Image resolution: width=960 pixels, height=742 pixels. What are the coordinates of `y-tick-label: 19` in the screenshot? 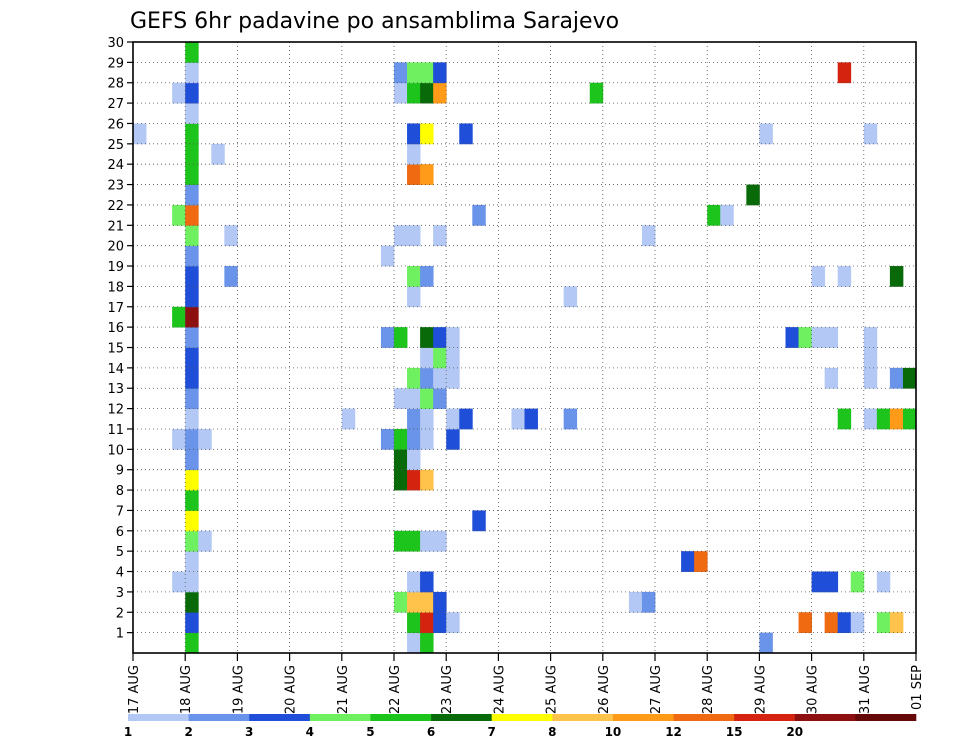 It's located at (115, 267).